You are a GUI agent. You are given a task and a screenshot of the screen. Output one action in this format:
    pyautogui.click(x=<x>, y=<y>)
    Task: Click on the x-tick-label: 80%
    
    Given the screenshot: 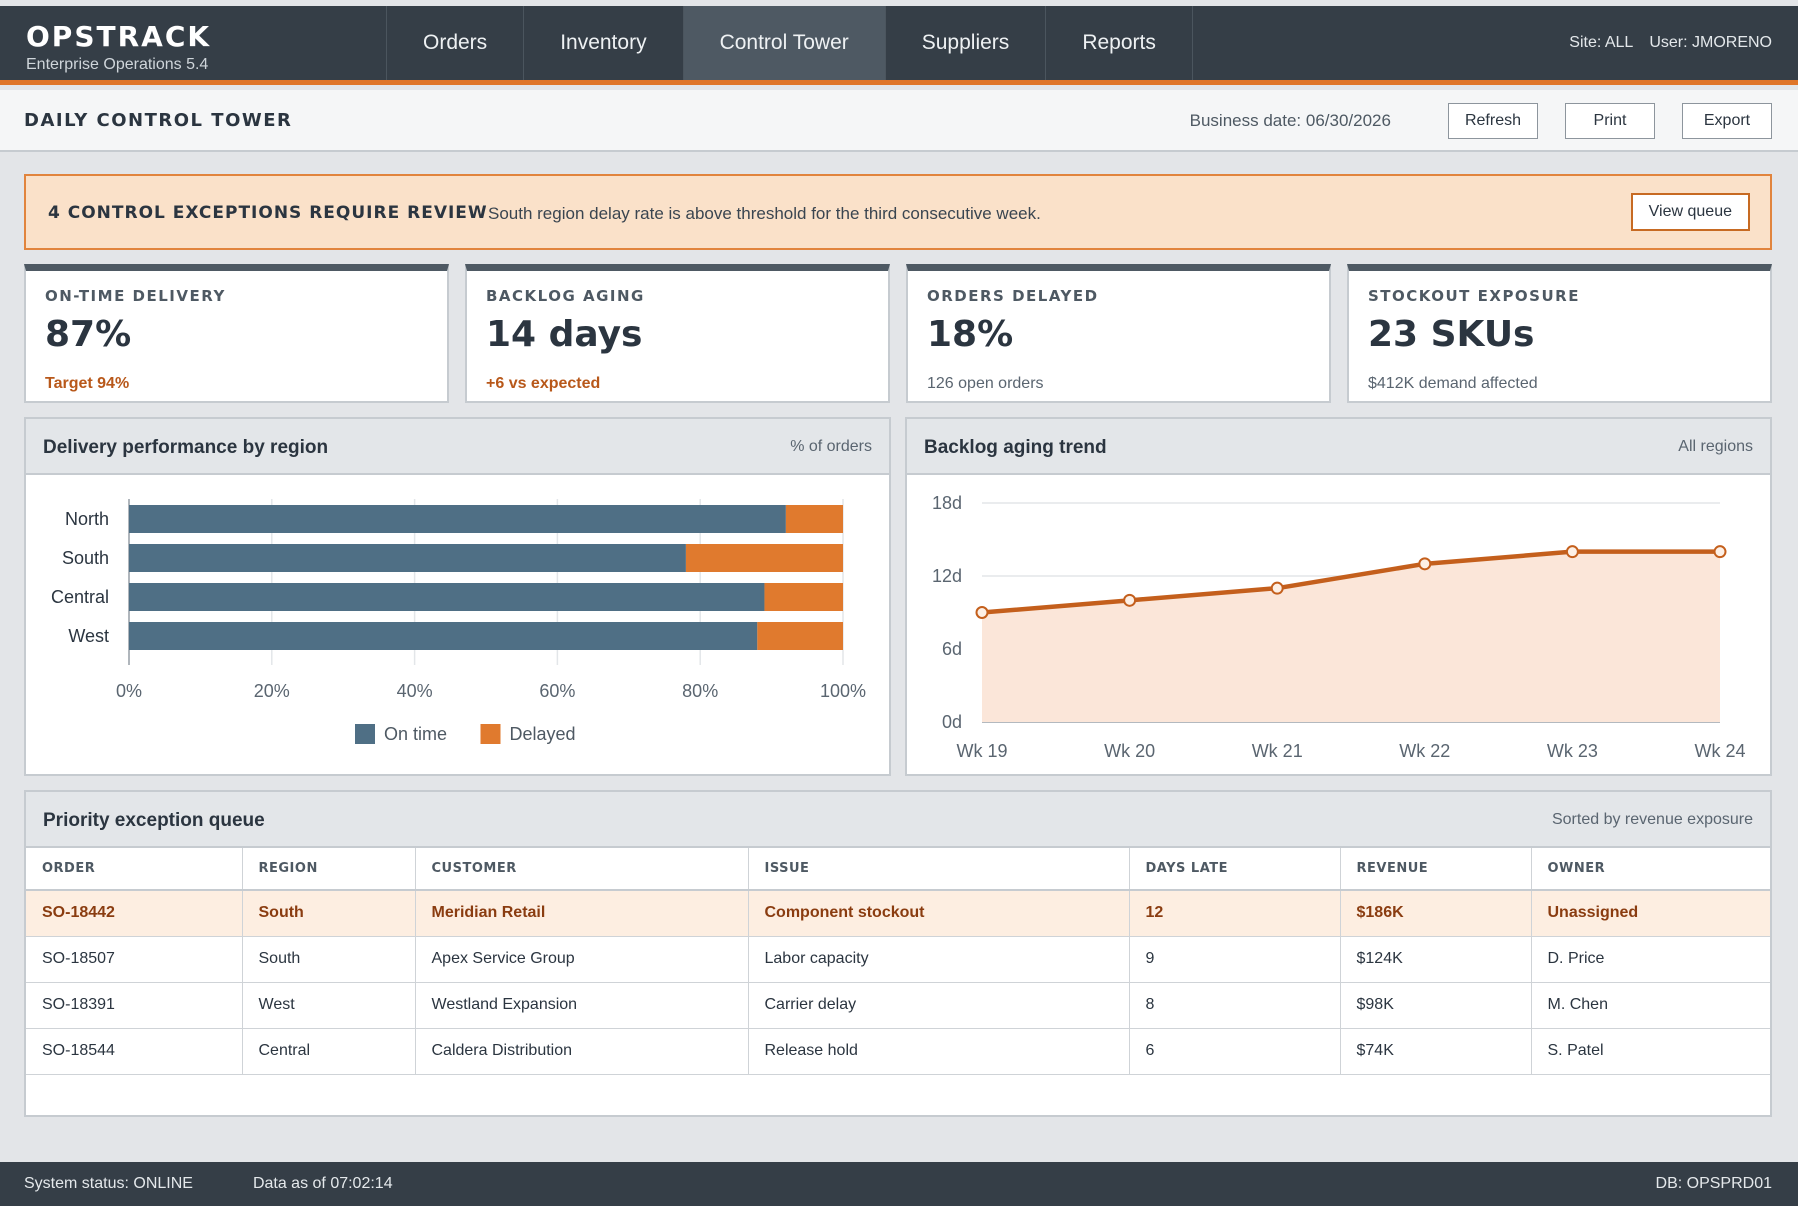 What is the action you would take?
    pyautogui.click(x=700, y=691)
    